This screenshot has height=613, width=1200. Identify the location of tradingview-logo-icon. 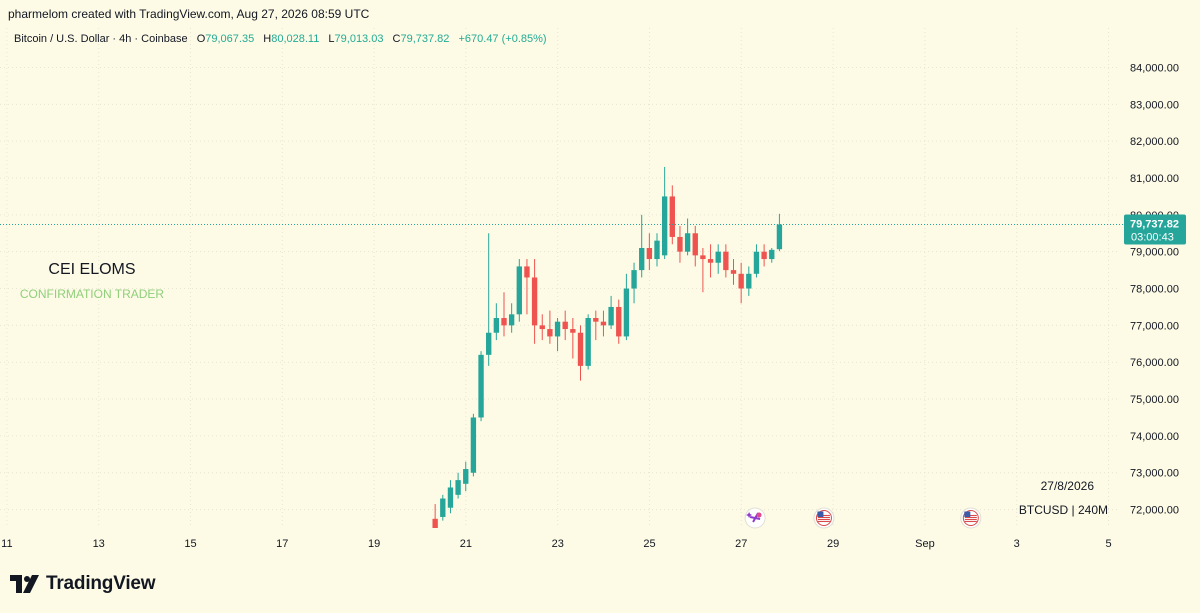
(24, 584).